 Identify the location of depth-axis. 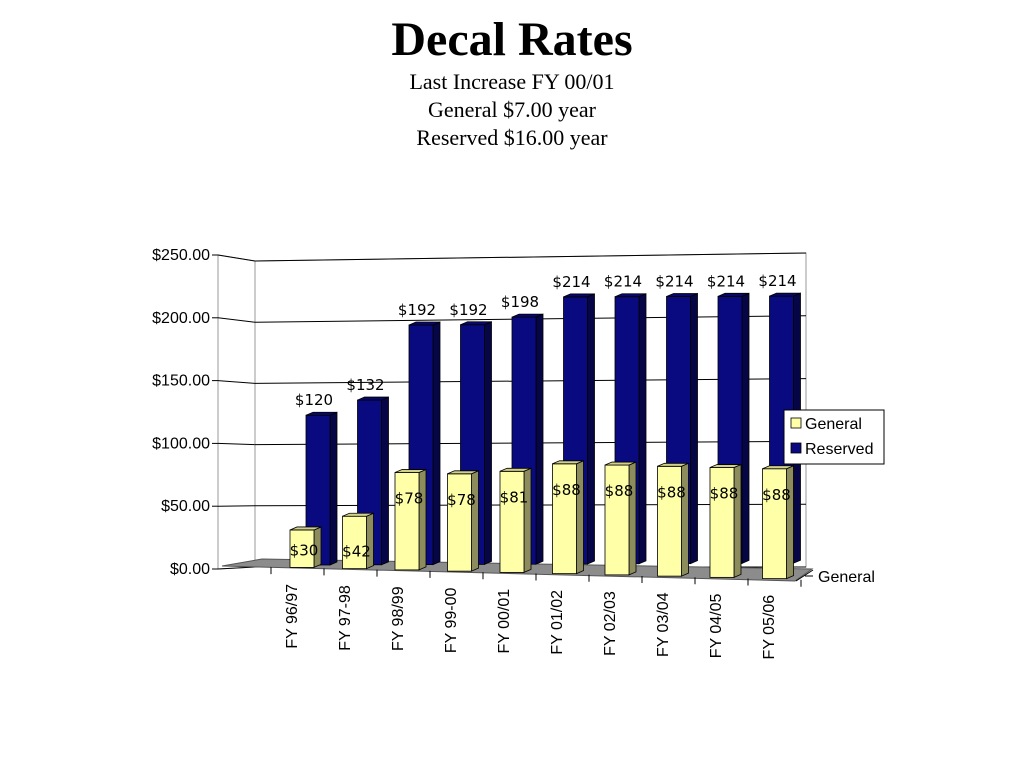
(804, 575).